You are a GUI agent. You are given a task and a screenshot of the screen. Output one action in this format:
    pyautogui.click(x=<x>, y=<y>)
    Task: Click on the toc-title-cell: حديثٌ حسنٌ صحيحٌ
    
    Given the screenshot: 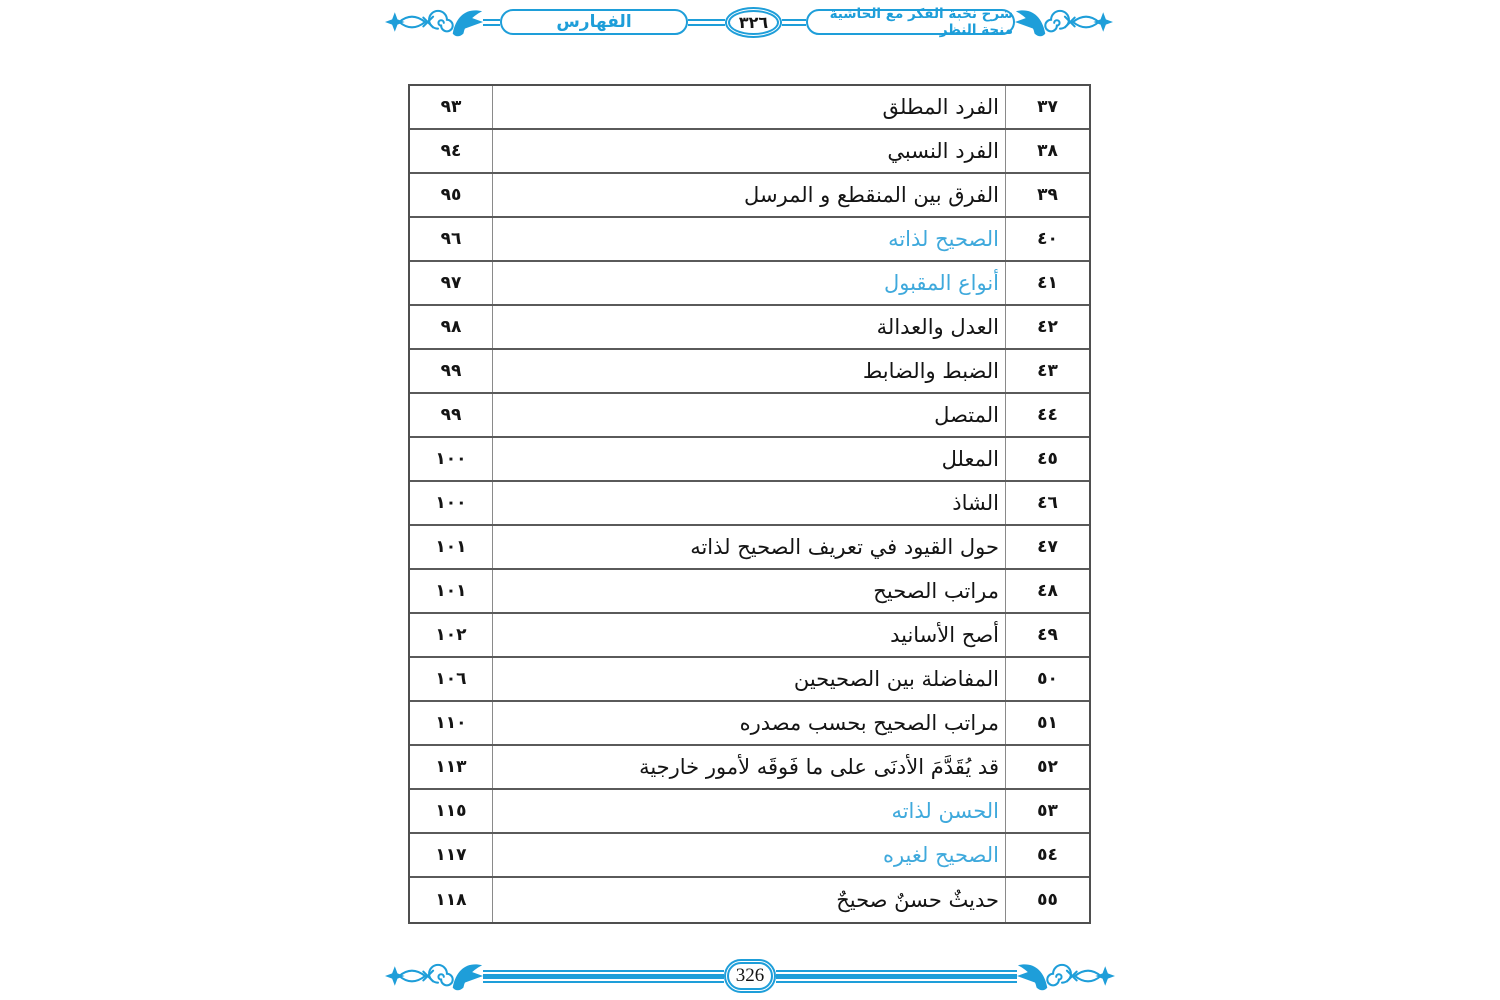 What is the action you would take?
    pyautogui.click(x=749, y=900)
    